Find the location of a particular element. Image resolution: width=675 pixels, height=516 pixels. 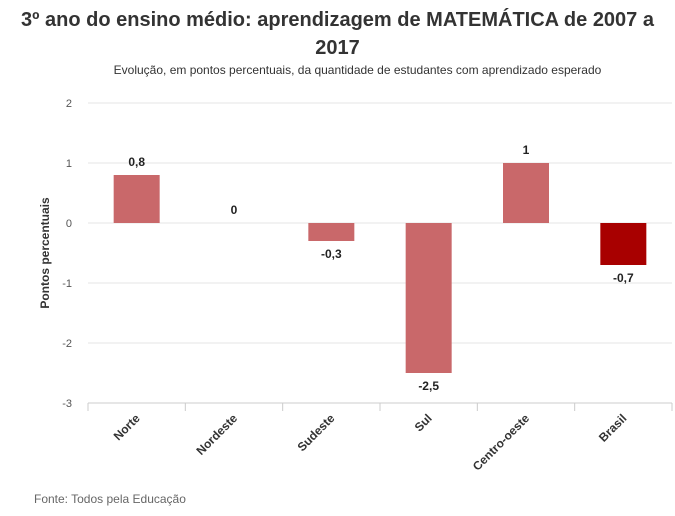

bar-centro-oeste is located at coordinates (526, 193).